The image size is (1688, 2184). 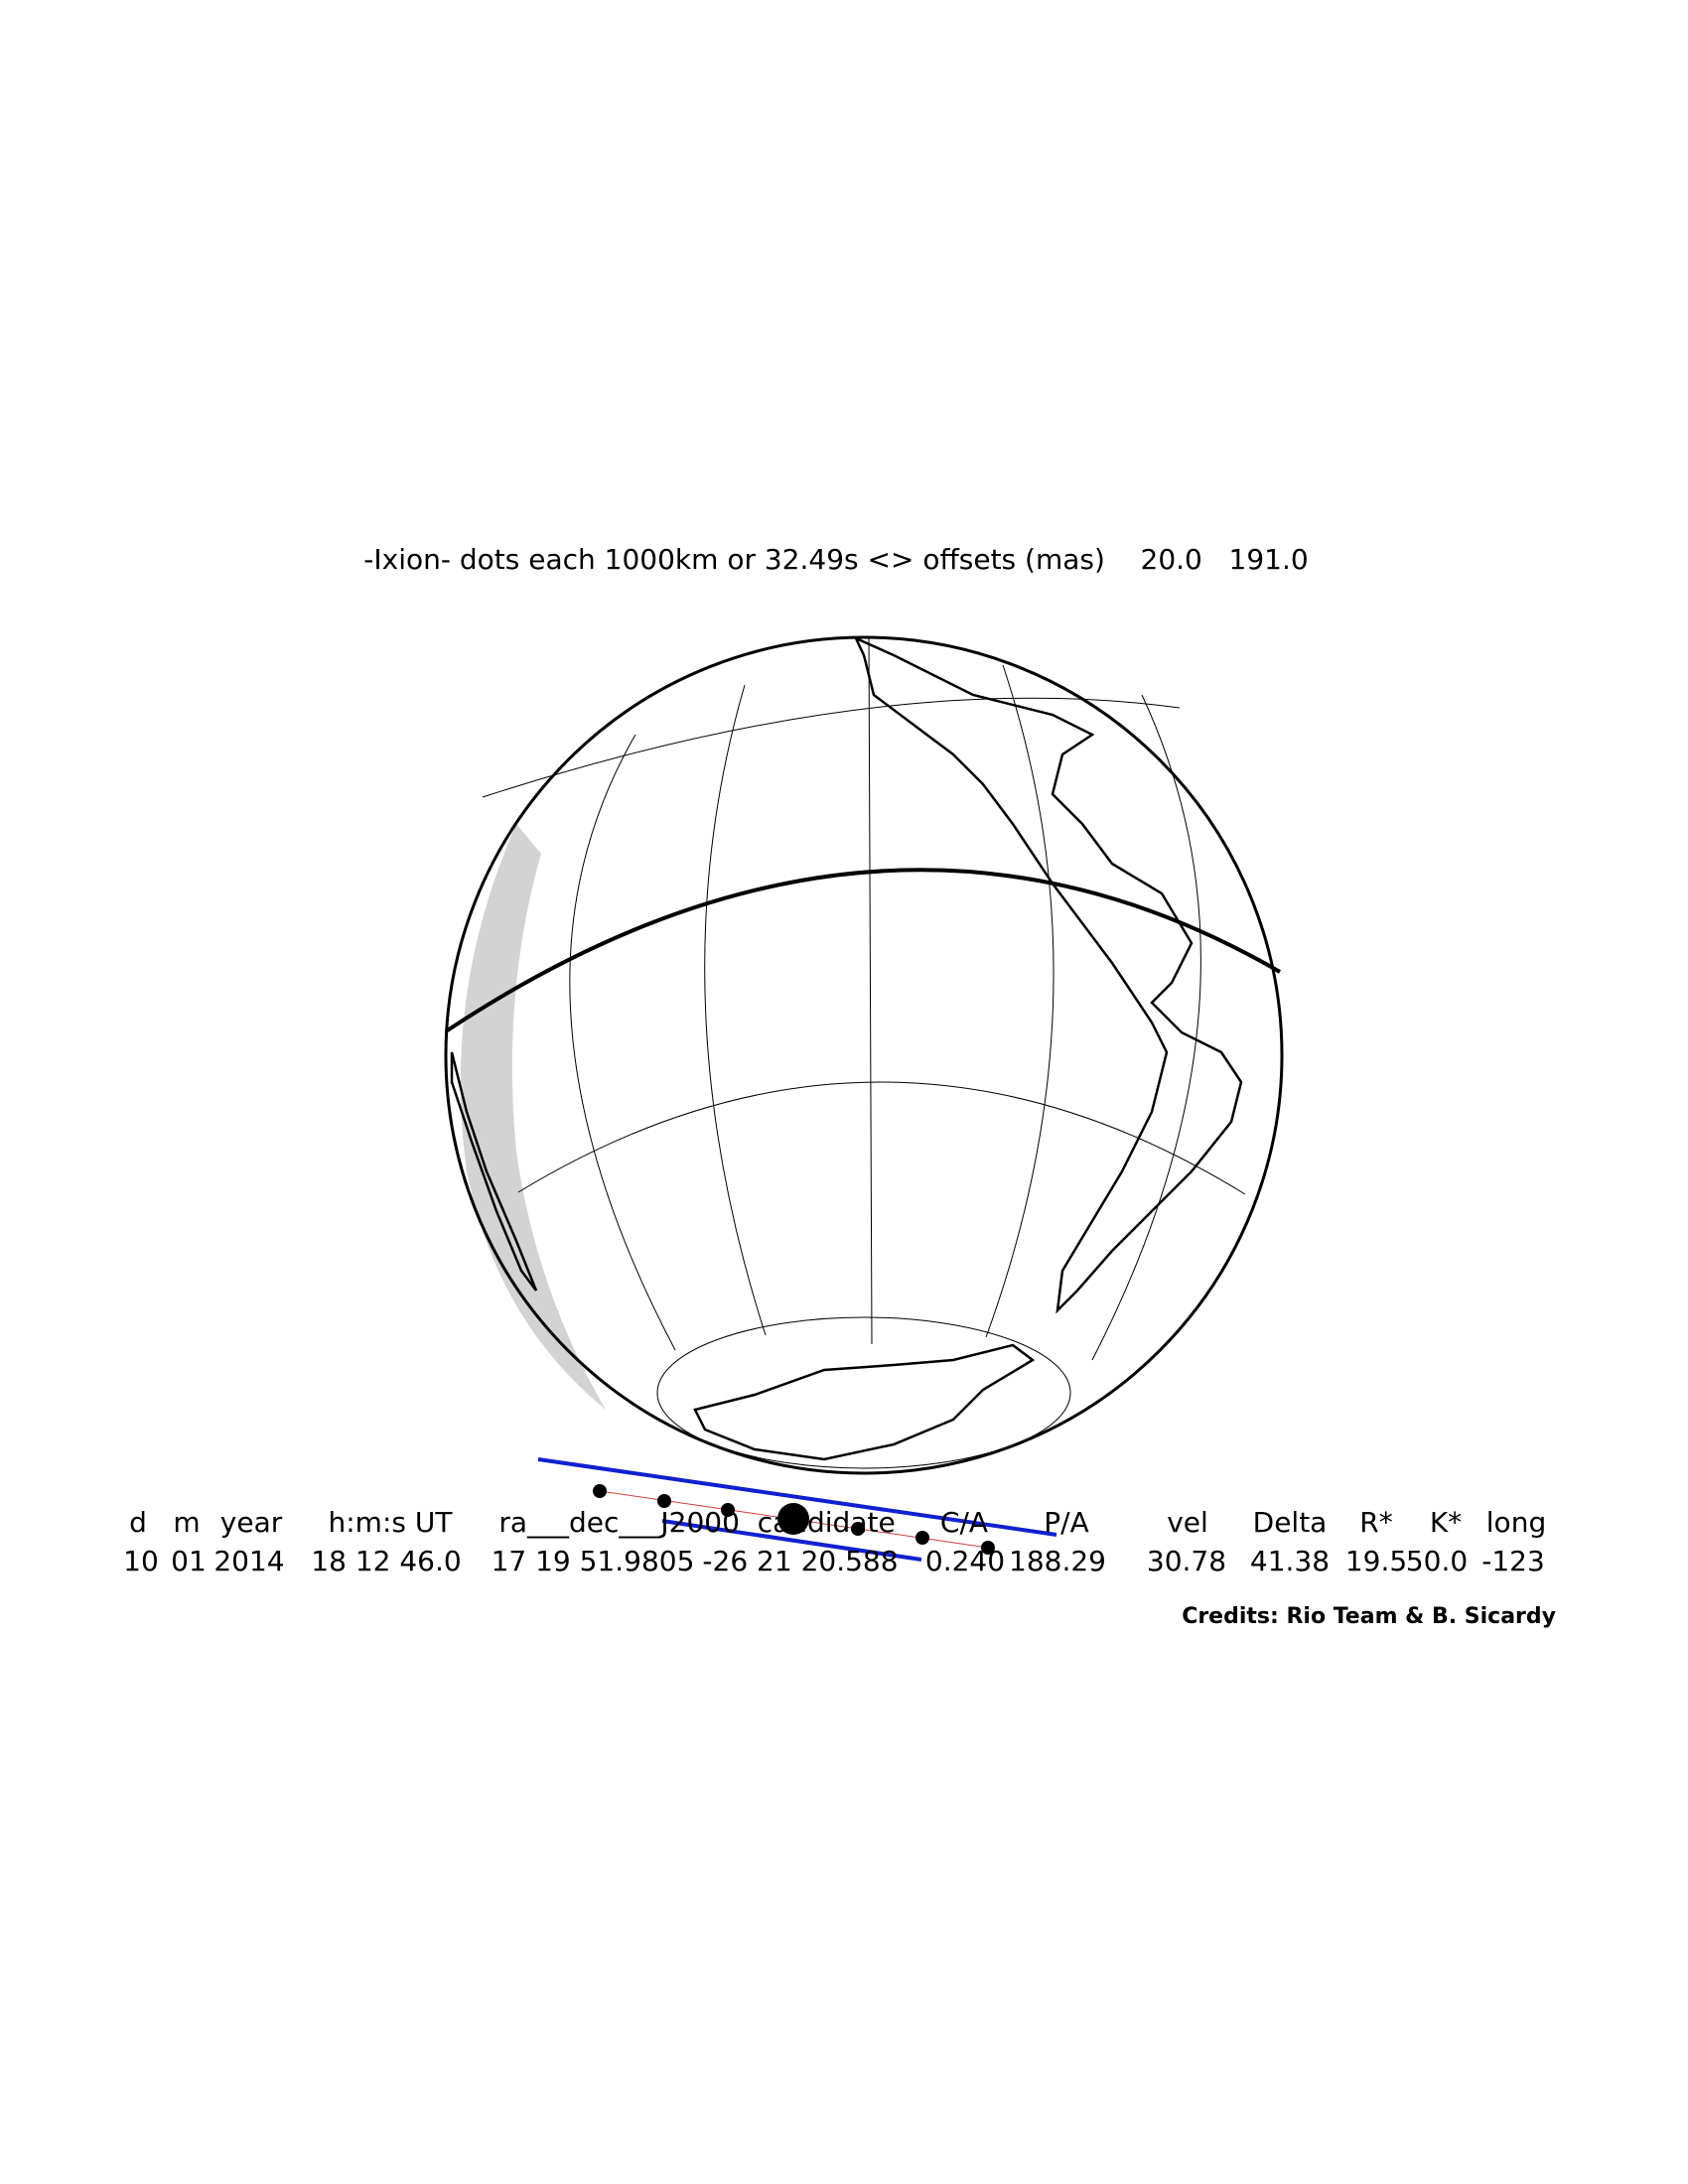 What do you see at coordinates (793, 1519) in the screenshot?
I see `closest-approach-dot` at bounding box center [793, 1519].